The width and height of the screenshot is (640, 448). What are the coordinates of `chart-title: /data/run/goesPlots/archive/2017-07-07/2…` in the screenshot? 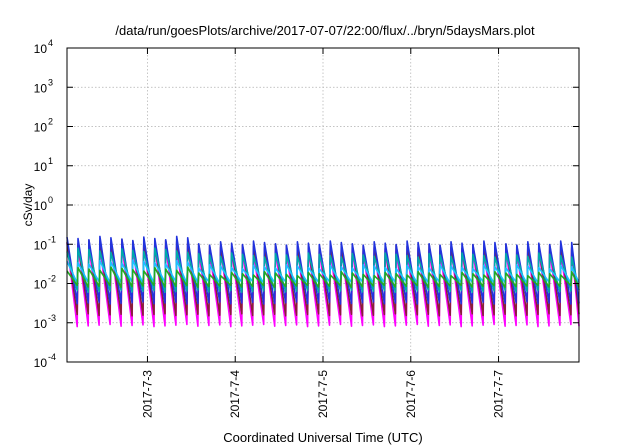 It's located at (325, 30).